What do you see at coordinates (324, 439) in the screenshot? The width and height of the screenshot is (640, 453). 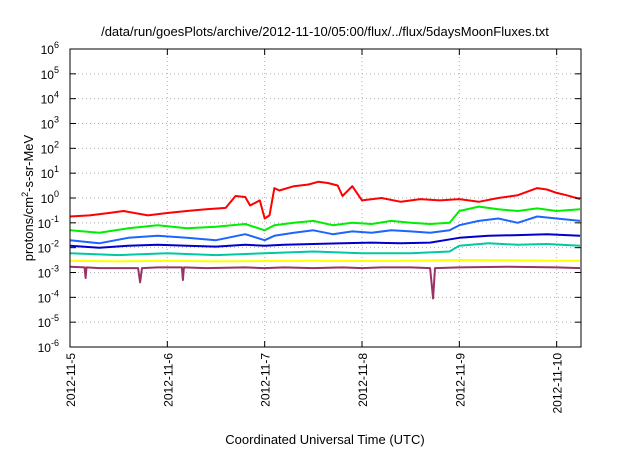 I see `x-axis-label: Coordinated Universal Time (UTC)` at bounding box center [324, 439].